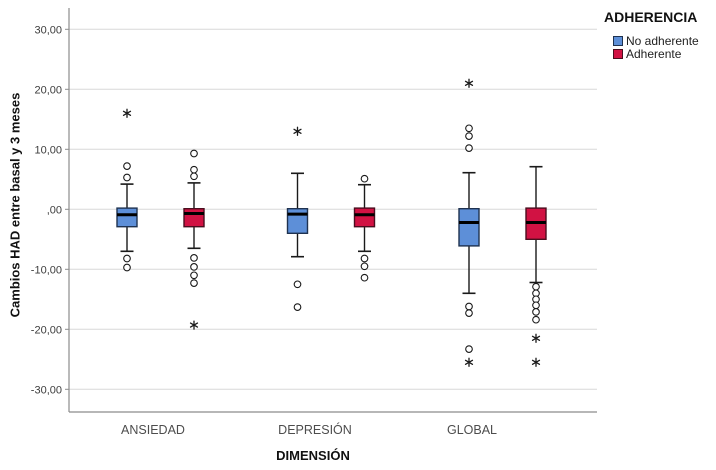  Describe the element at coordinates (46, 270) in the screenshot. I see `y-tick-label: -10,00` at that location.